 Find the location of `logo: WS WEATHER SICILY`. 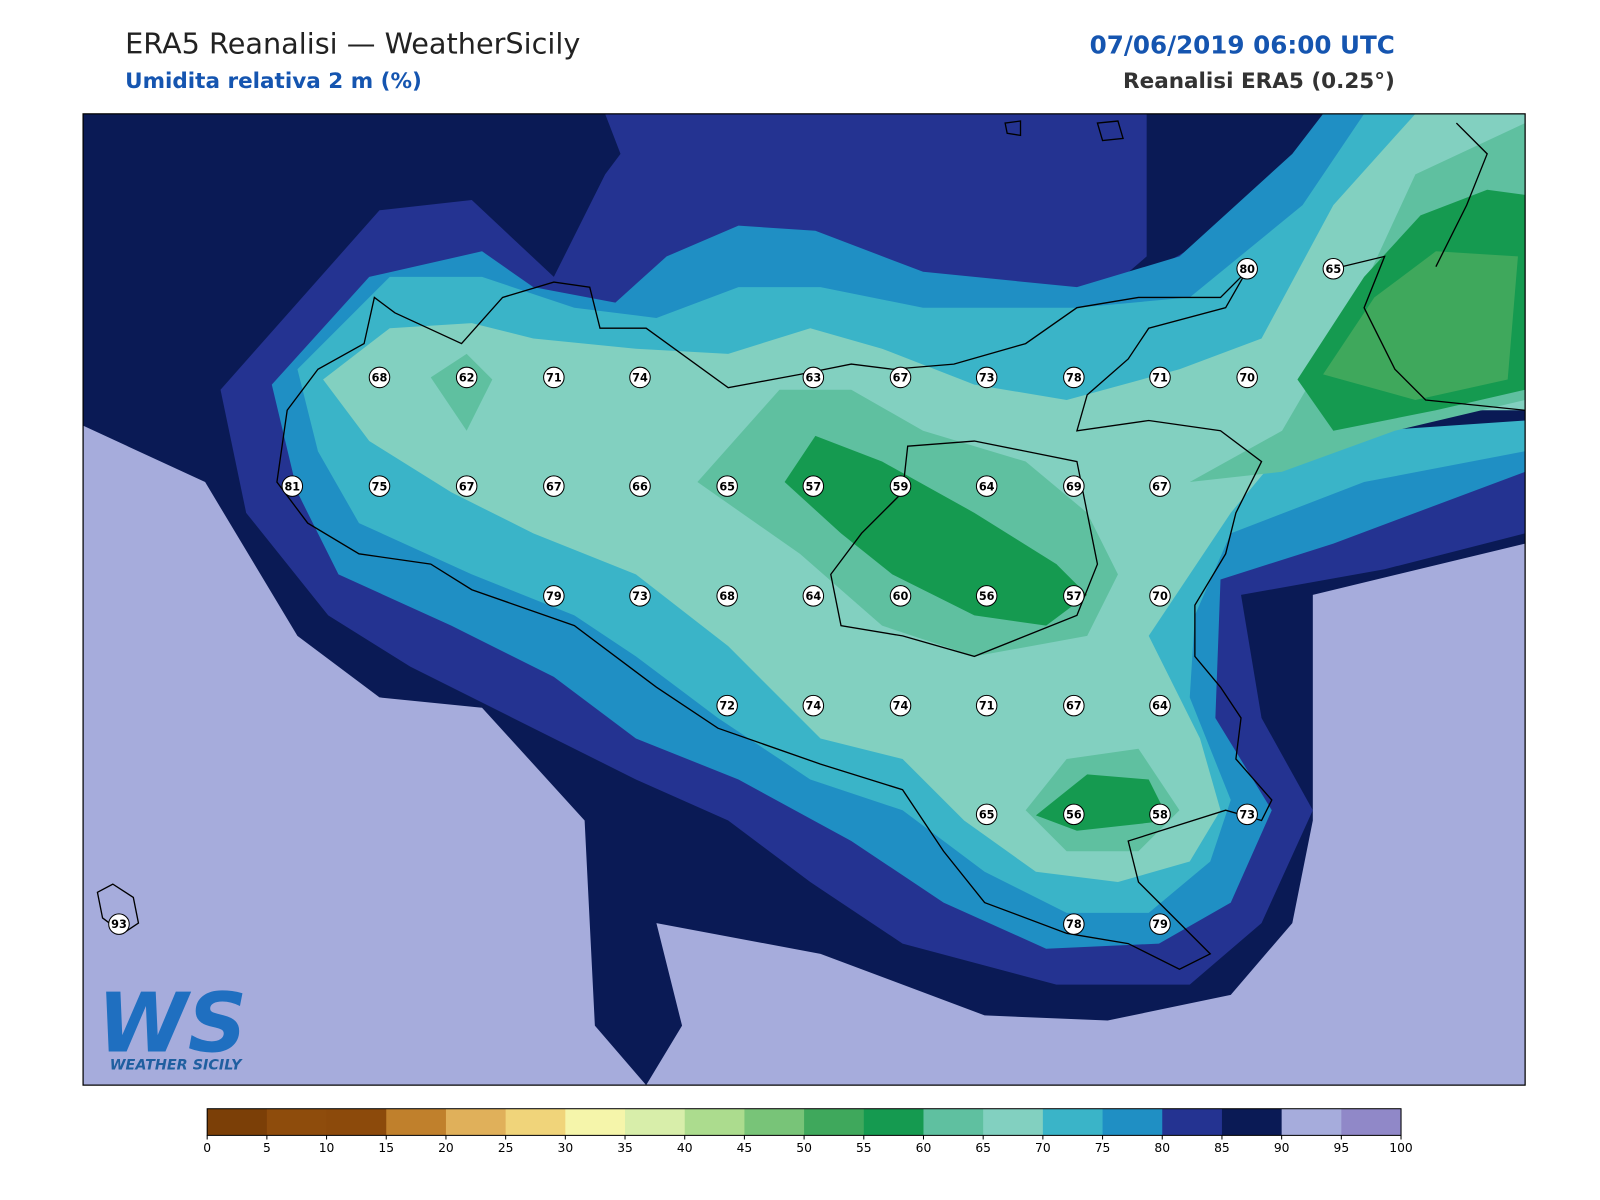

logo: WS WEATHER SICILY is located at coordinates (172, 1024).